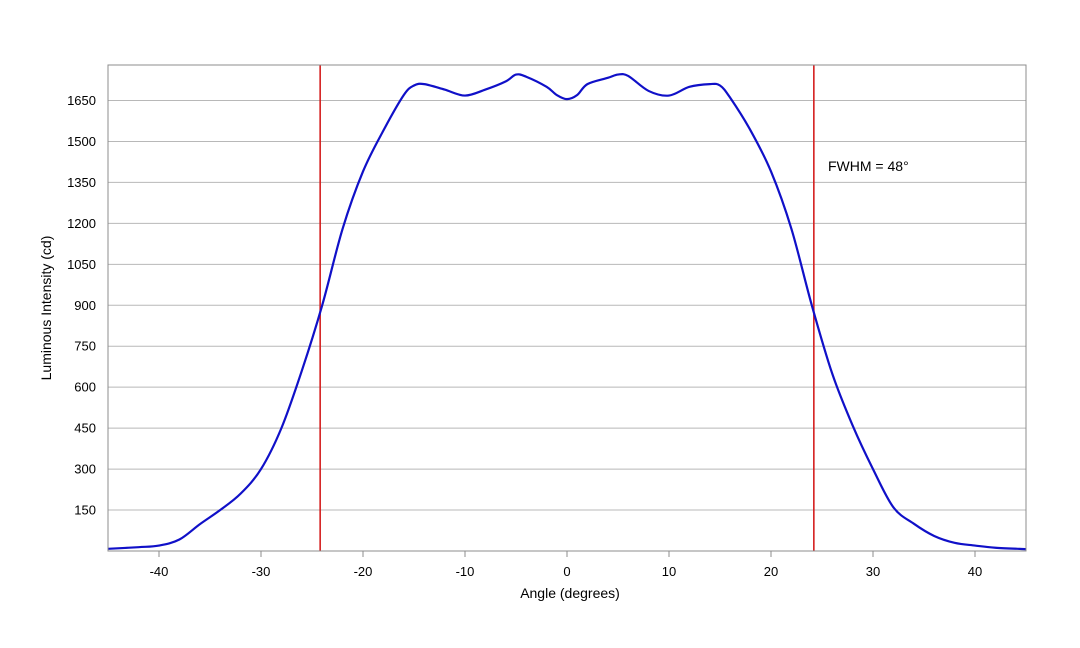 The height and width of the screenshot is (648, 1080). I want to click on y-tick-label: 1050, so click(81, 264).